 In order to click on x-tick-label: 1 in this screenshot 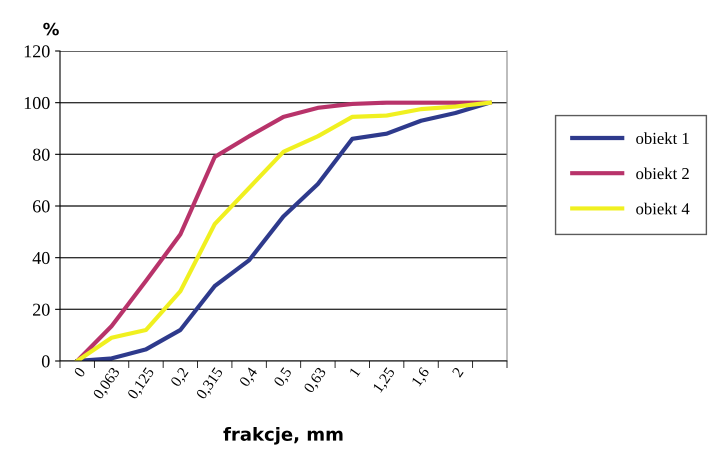, I will do `click(354, 372)`.